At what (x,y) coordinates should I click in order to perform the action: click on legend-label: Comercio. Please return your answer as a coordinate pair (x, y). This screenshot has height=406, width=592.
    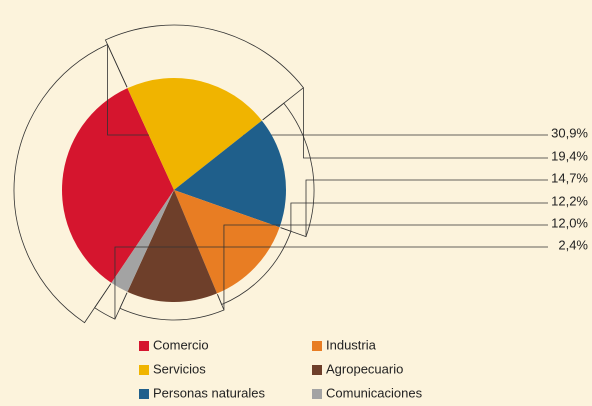
    Looking at the image, I should click on (181, 344).